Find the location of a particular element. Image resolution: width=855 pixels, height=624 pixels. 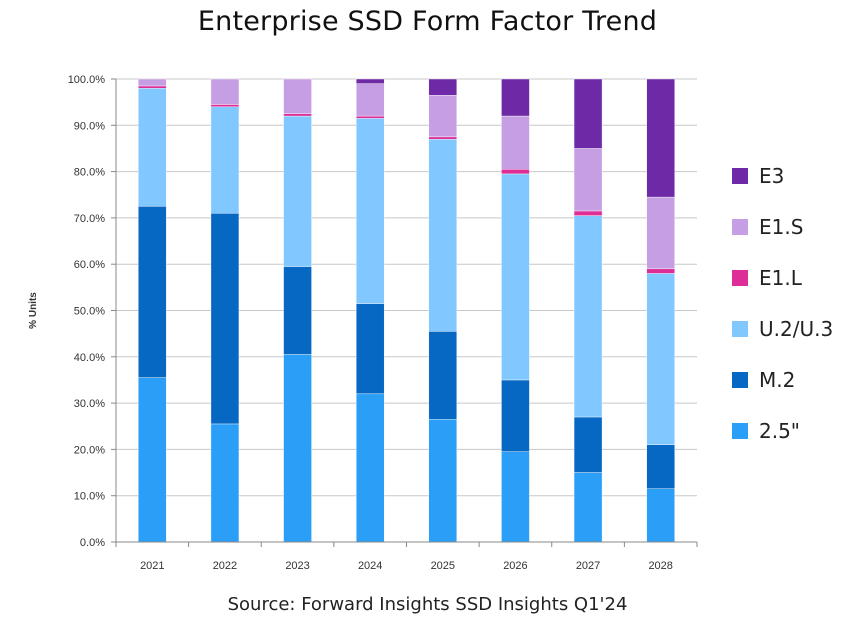

x-tick-label: 2026 is located at coordinates (515, 566).